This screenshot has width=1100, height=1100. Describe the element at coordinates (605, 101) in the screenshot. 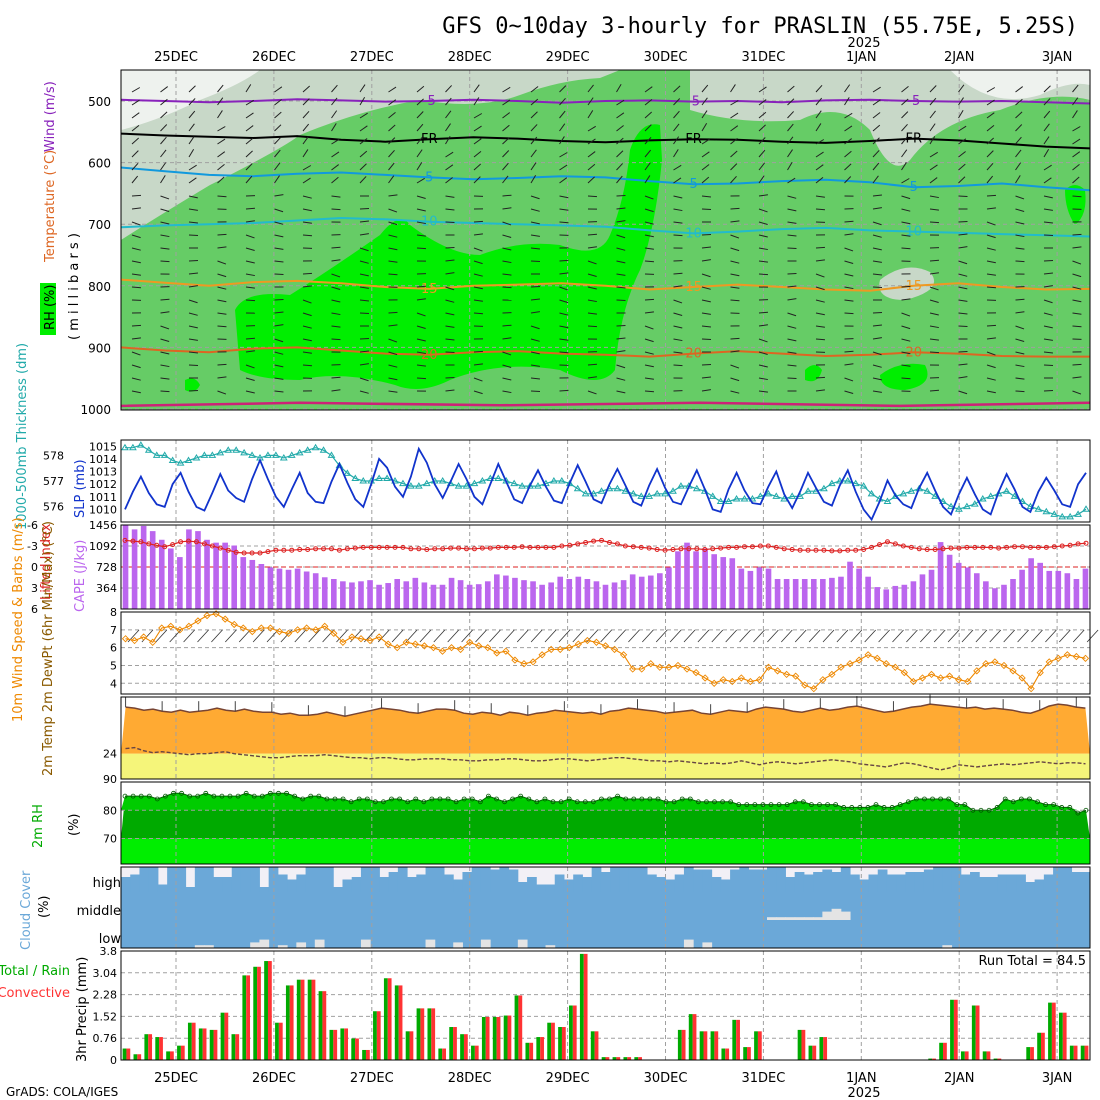

I see `isotherm-line` at that location.